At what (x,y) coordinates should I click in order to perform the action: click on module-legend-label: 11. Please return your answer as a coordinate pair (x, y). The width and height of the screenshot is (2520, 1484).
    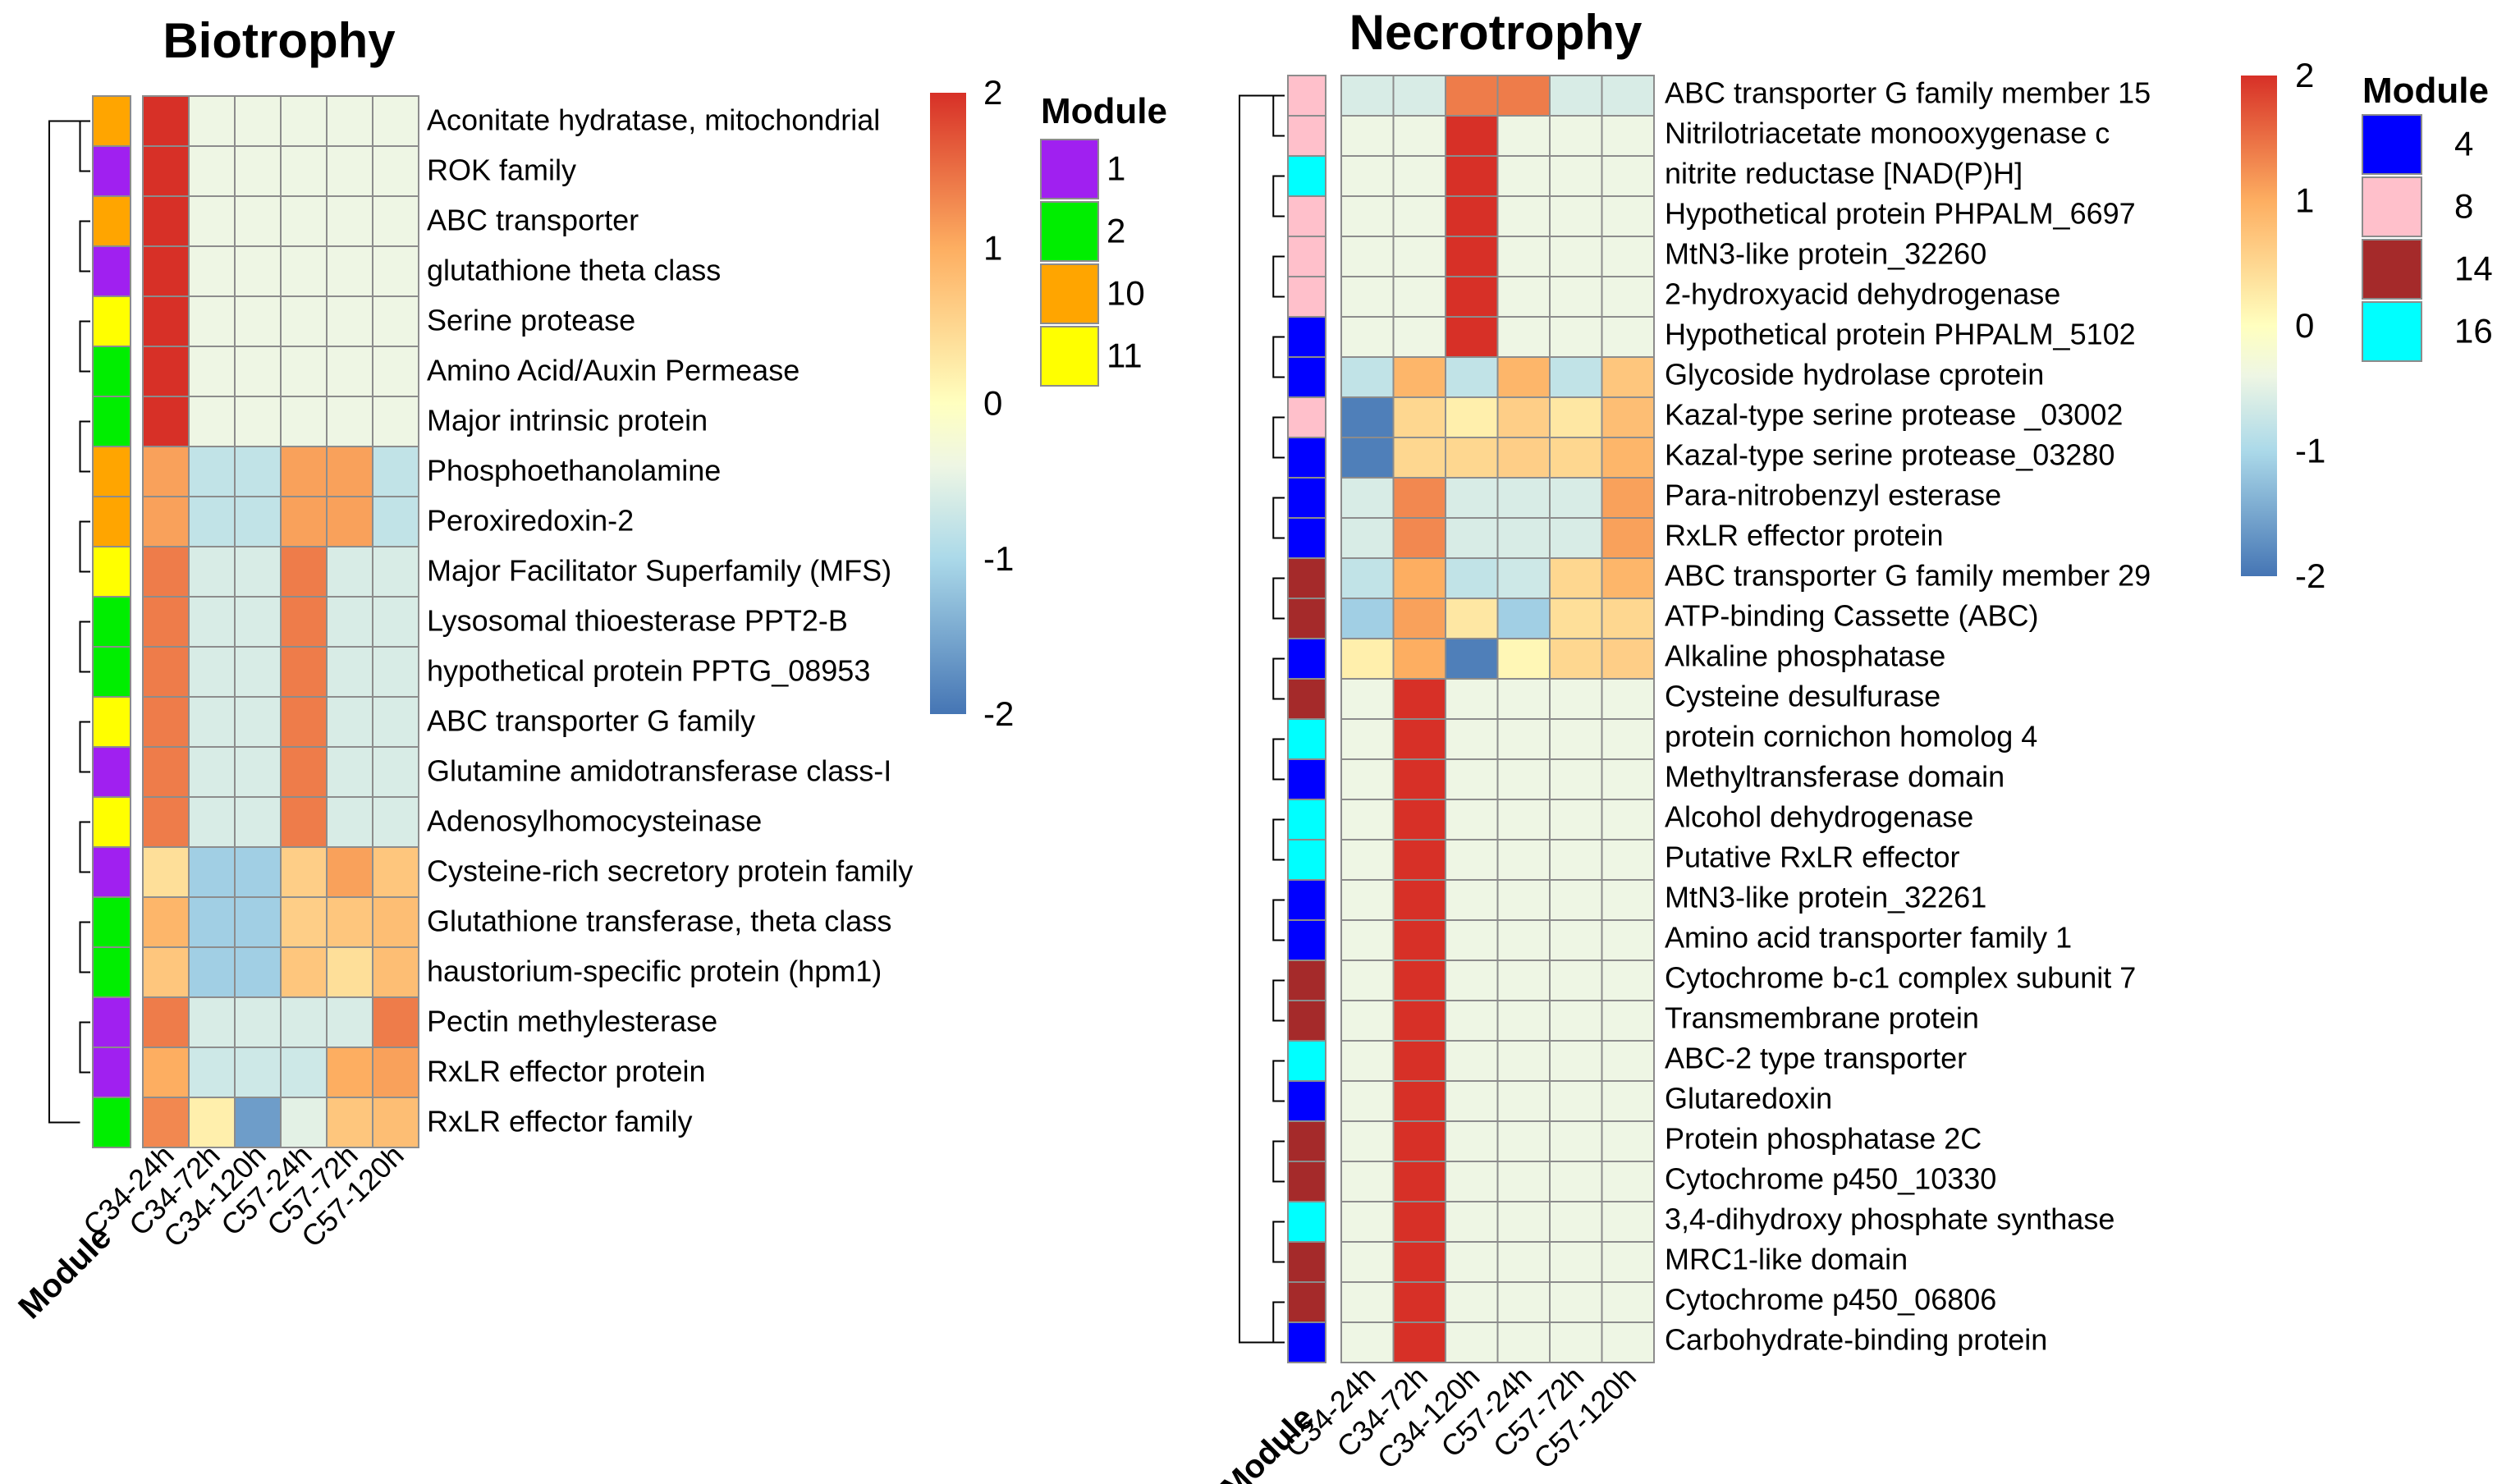
    Looking at the image, I should click on (1125, 355).